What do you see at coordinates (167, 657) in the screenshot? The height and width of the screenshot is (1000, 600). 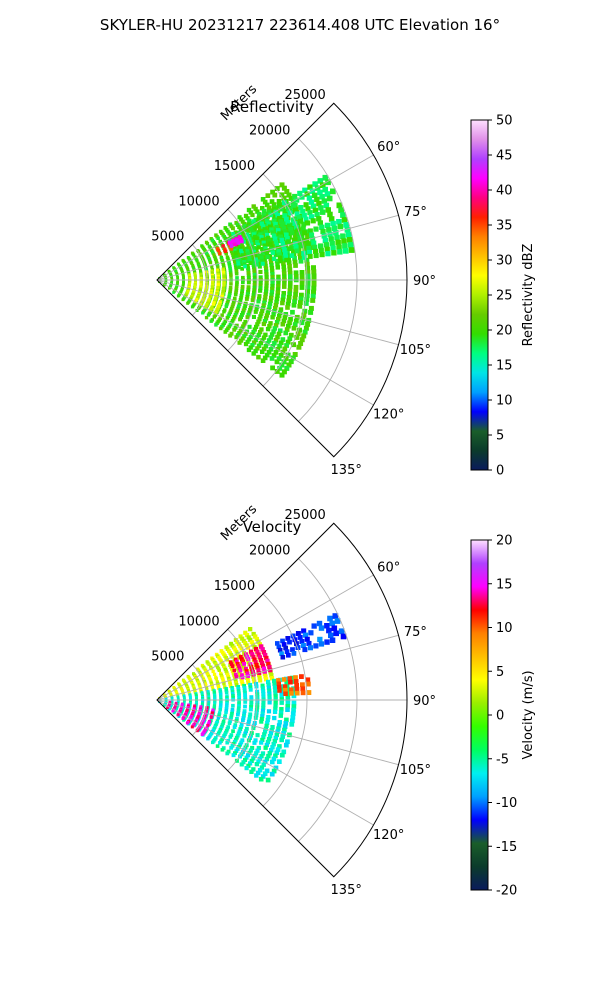 I see `velocity-range-tick-label: 5000` at bounding box center [167, 657].